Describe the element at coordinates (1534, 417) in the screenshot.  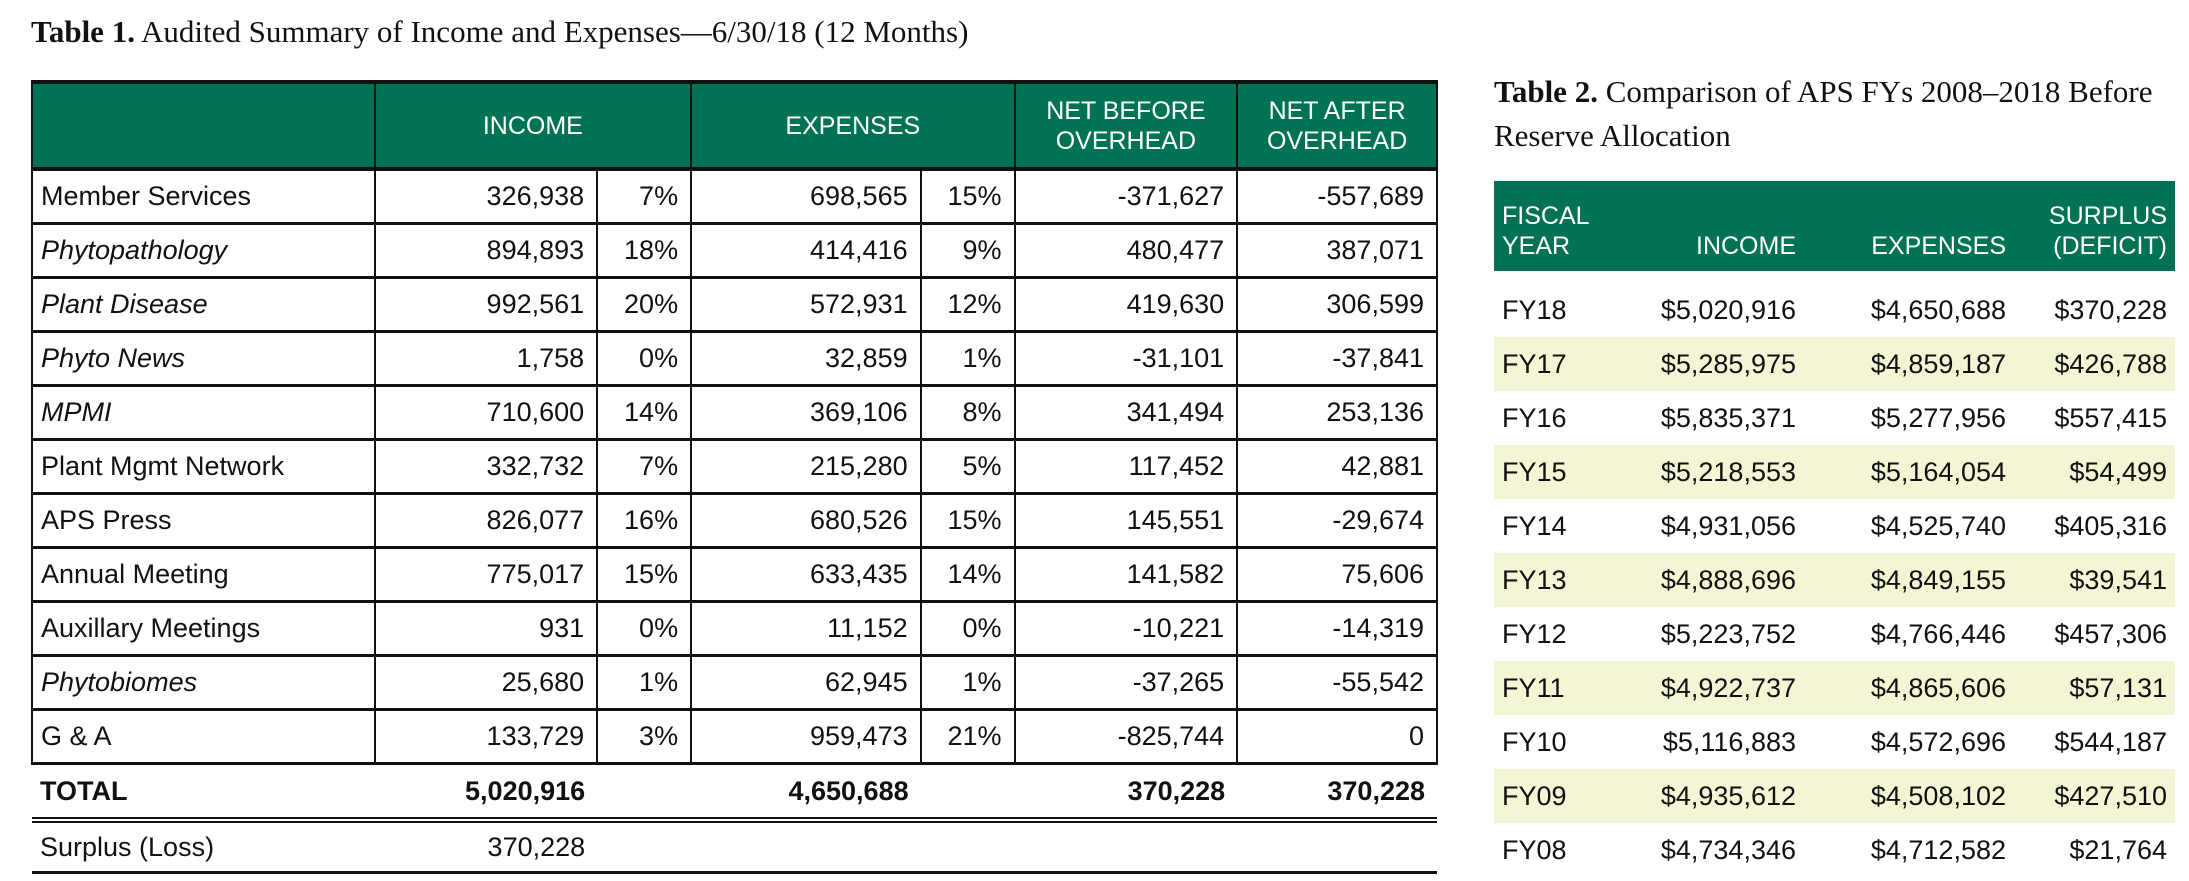
I see `fiscal-year-cell: FY16` at that location.